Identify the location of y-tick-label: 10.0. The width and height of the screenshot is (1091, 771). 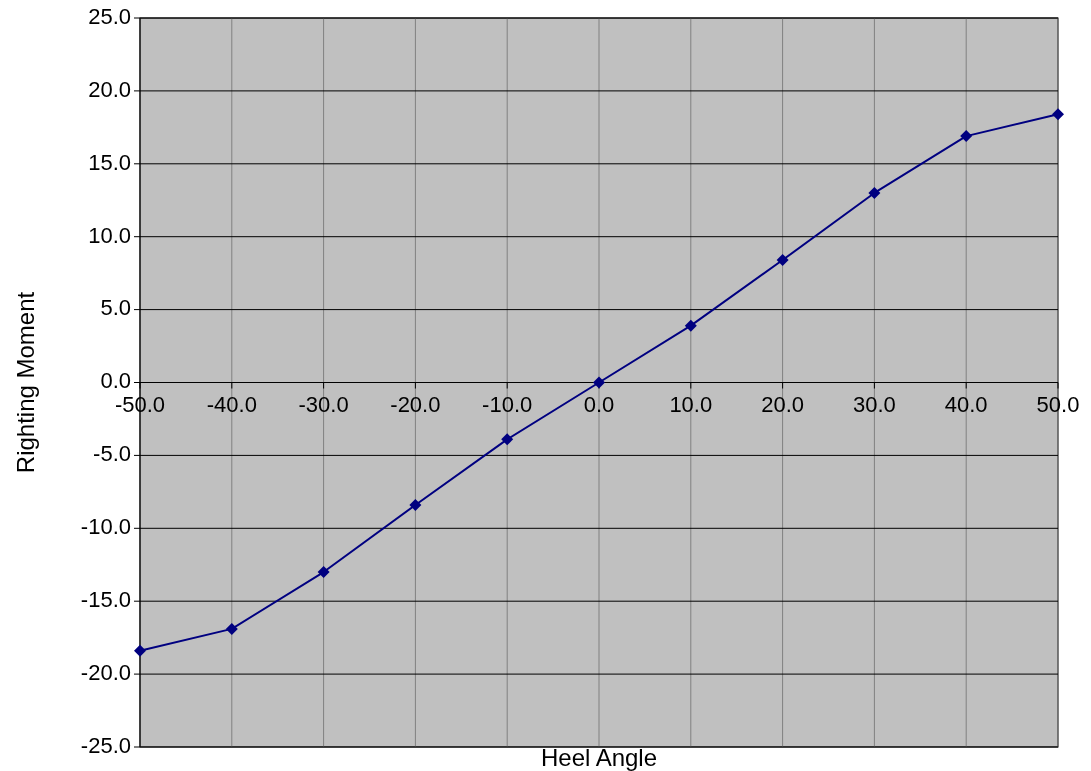
(109, 235).